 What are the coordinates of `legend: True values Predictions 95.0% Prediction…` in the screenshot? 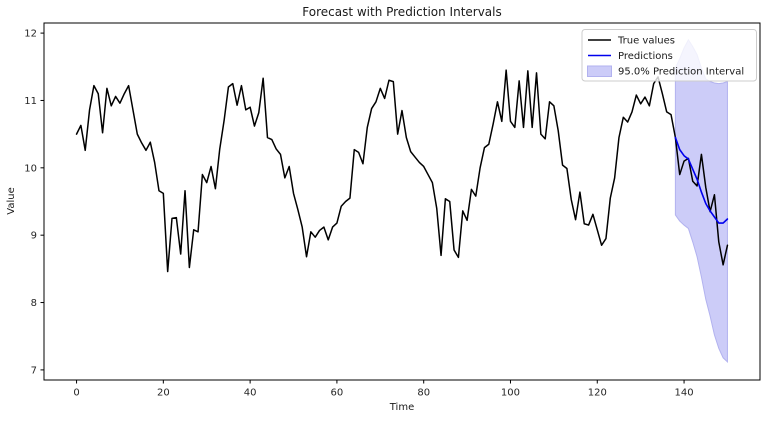 It's located at (669, 55).